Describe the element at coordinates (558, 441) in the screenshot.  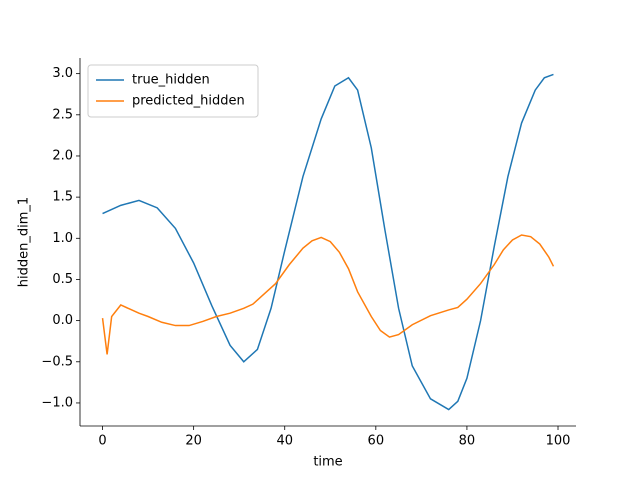
I see `x-tick-label: 100` at that location.